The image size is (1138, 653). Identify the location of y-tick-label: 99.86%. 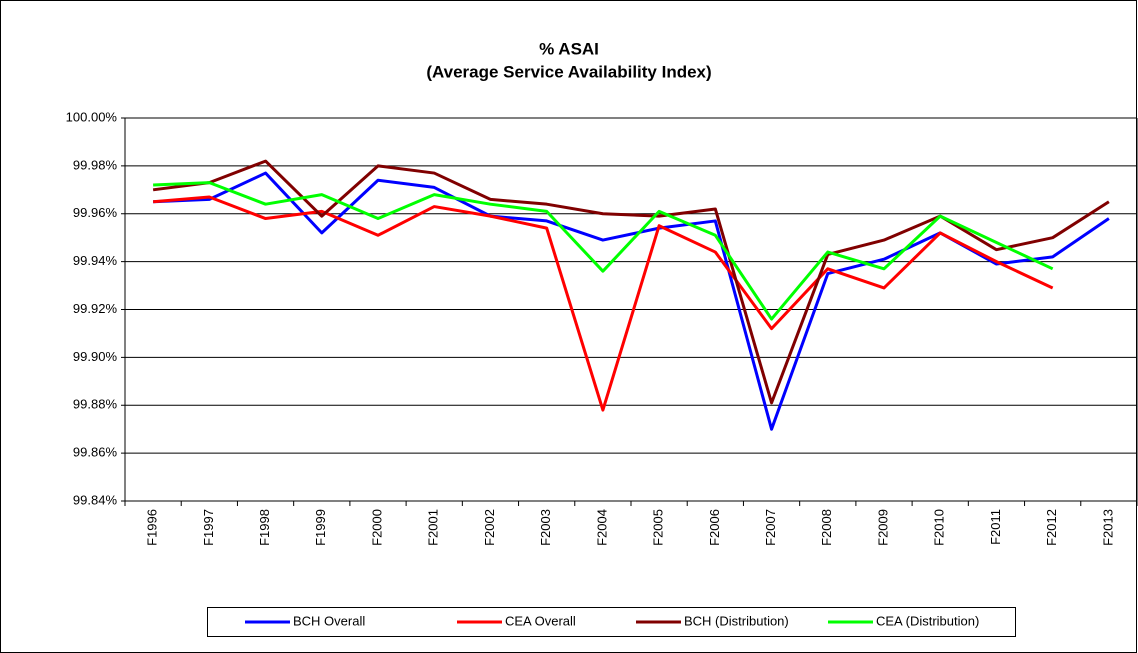
(95, 452).